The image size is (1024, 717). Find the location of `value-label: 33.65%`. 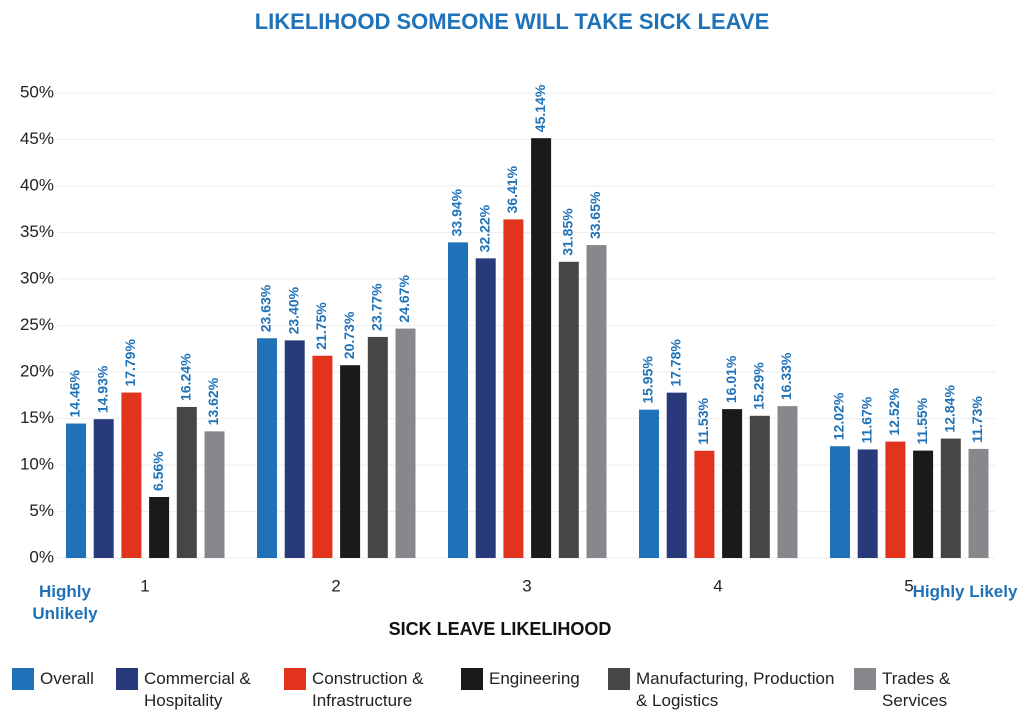

value-label: 33.65% is located at coordinates (595, 215).